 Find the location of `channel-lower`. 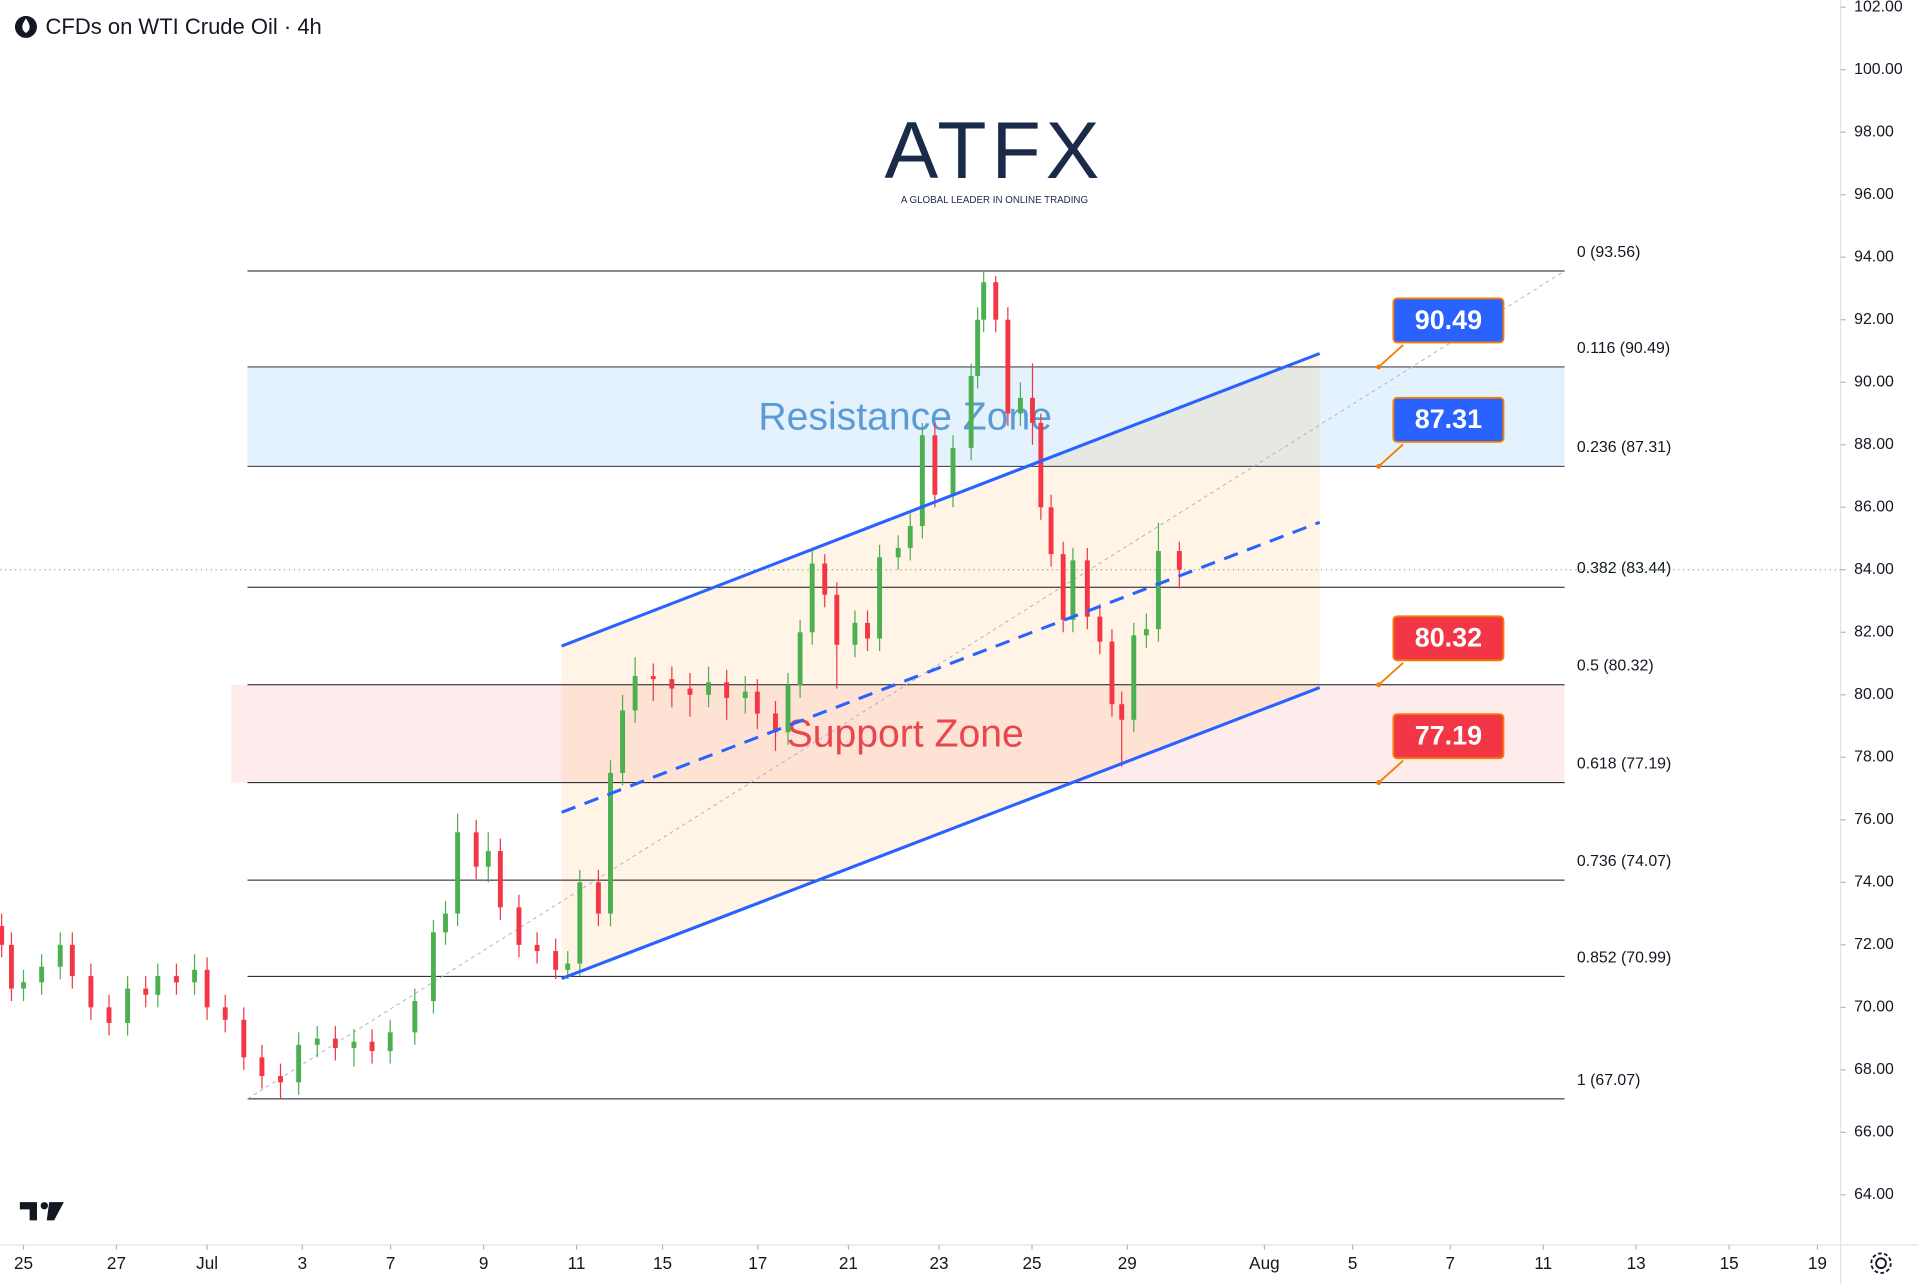

channel-lower is located at coordinates (941, 833).